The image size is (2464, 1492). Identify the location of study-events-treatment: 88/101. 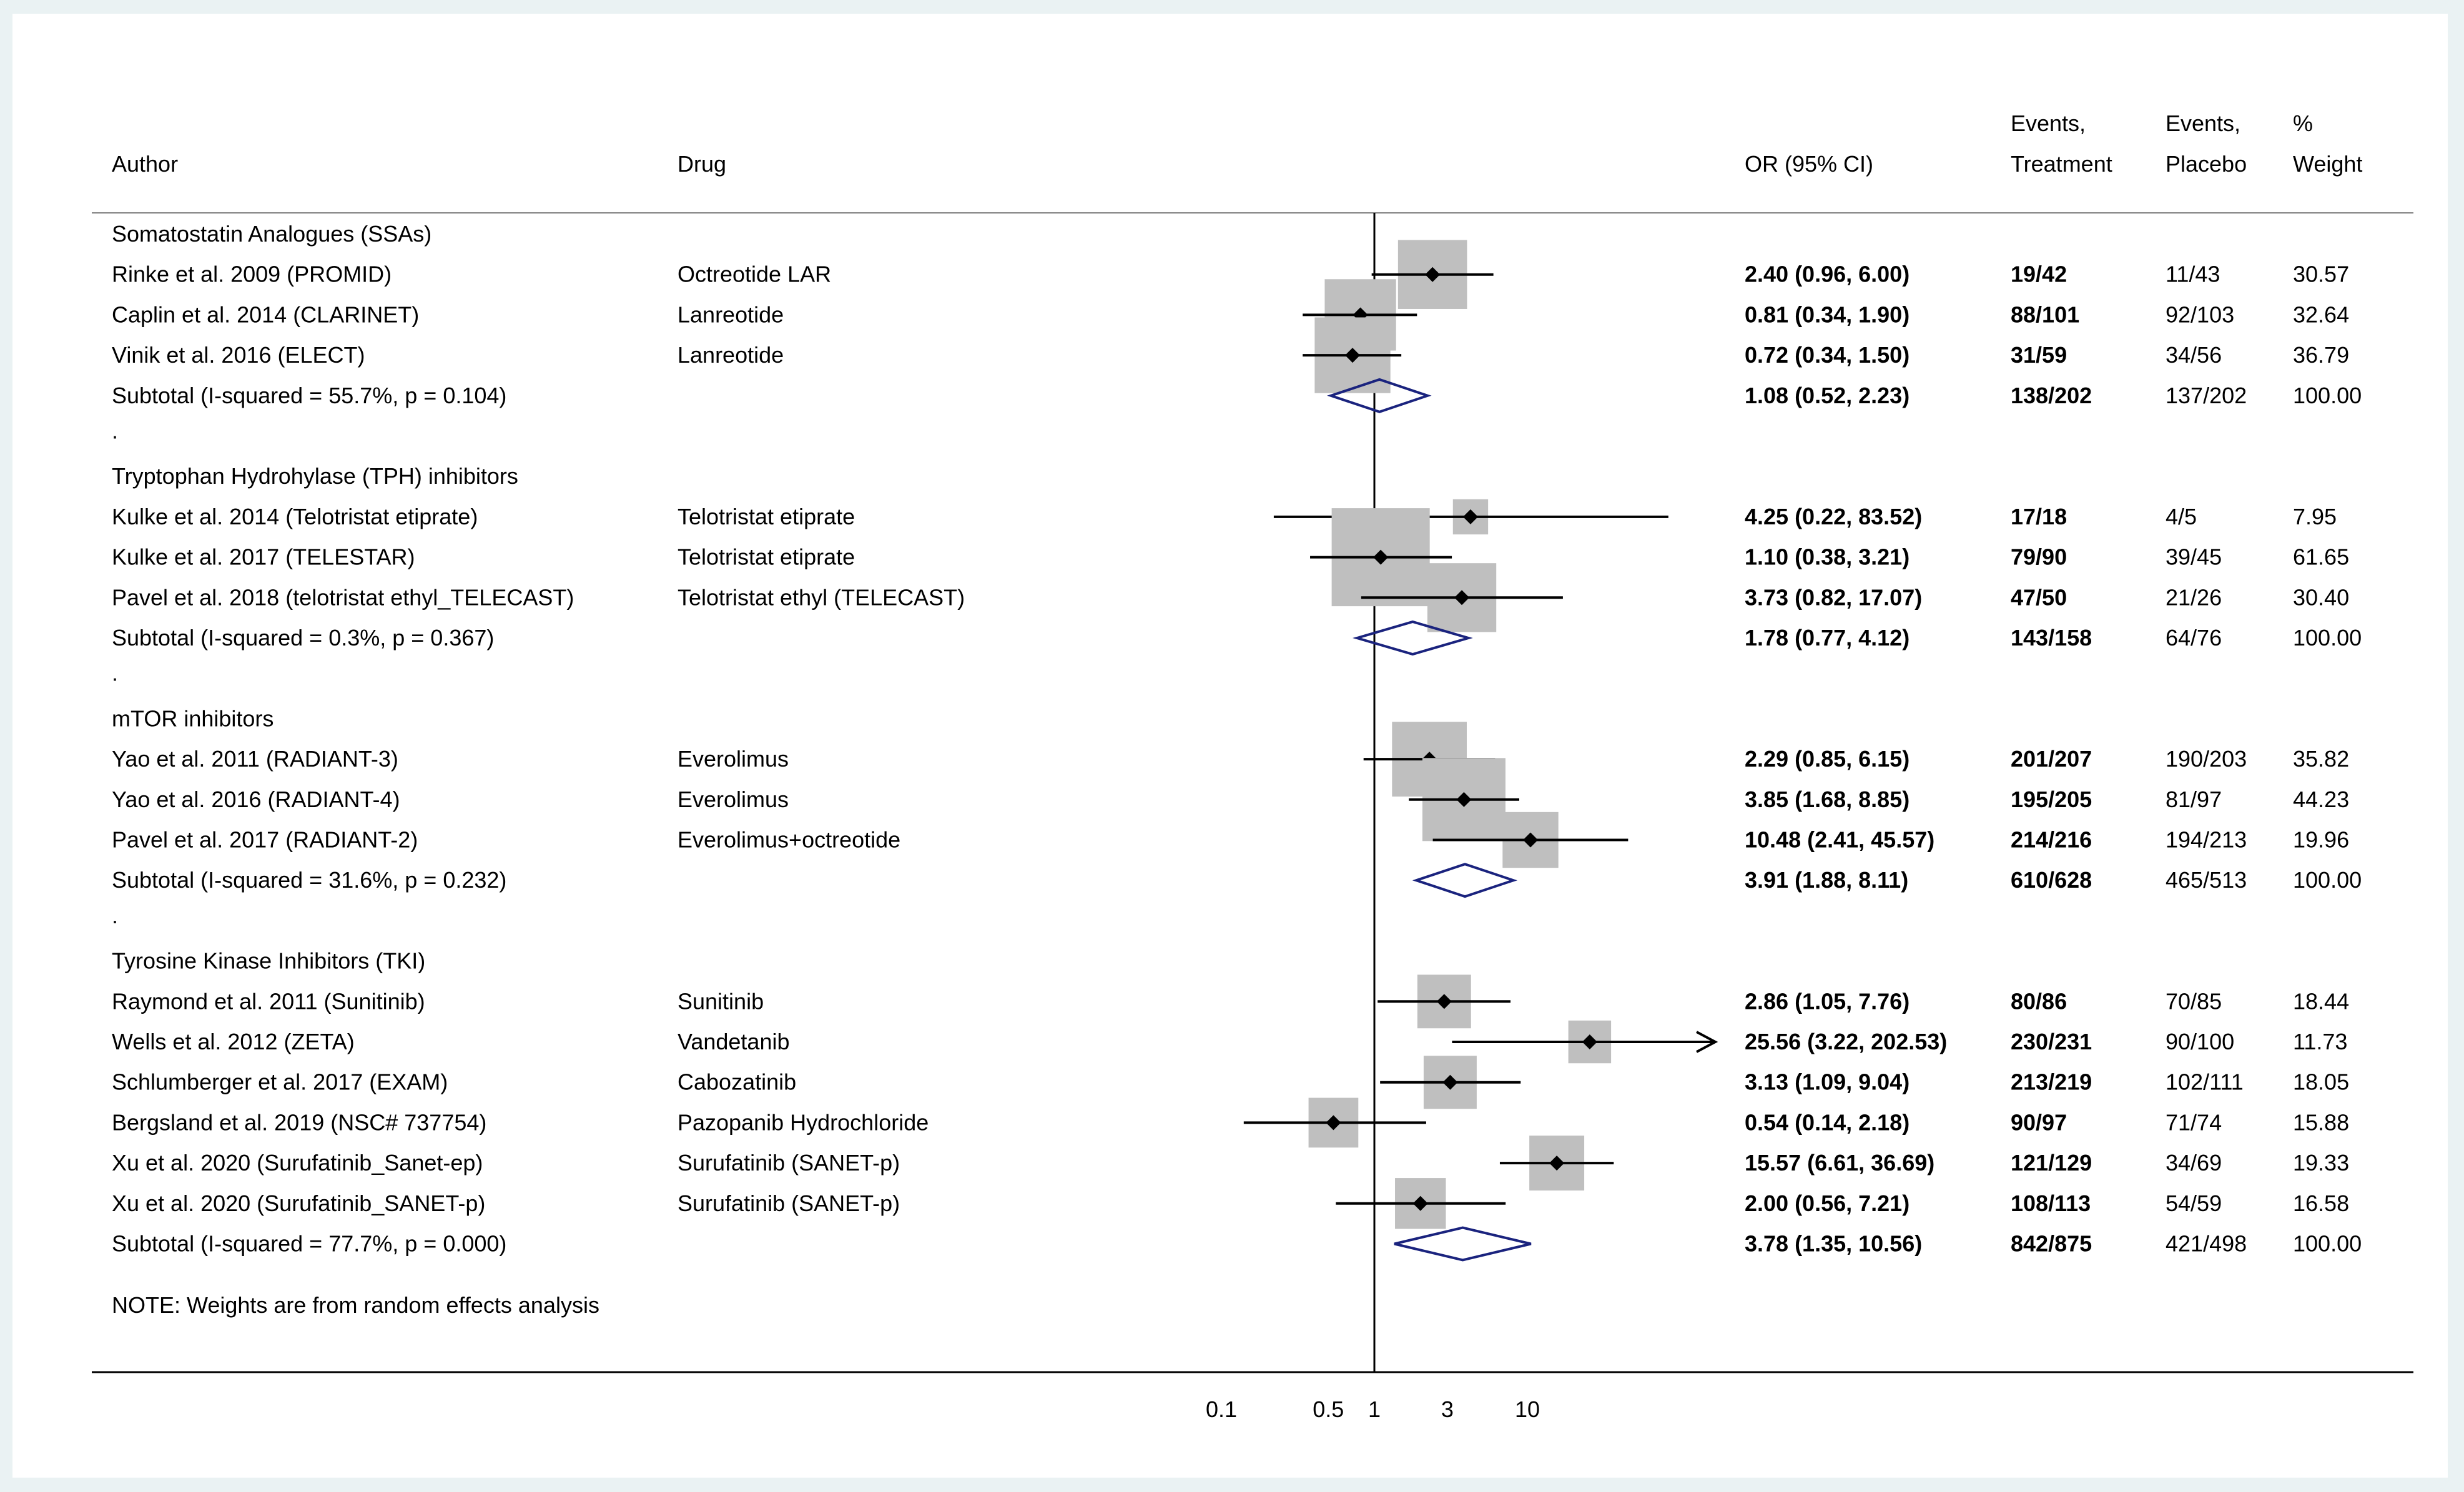
(2045, 314).